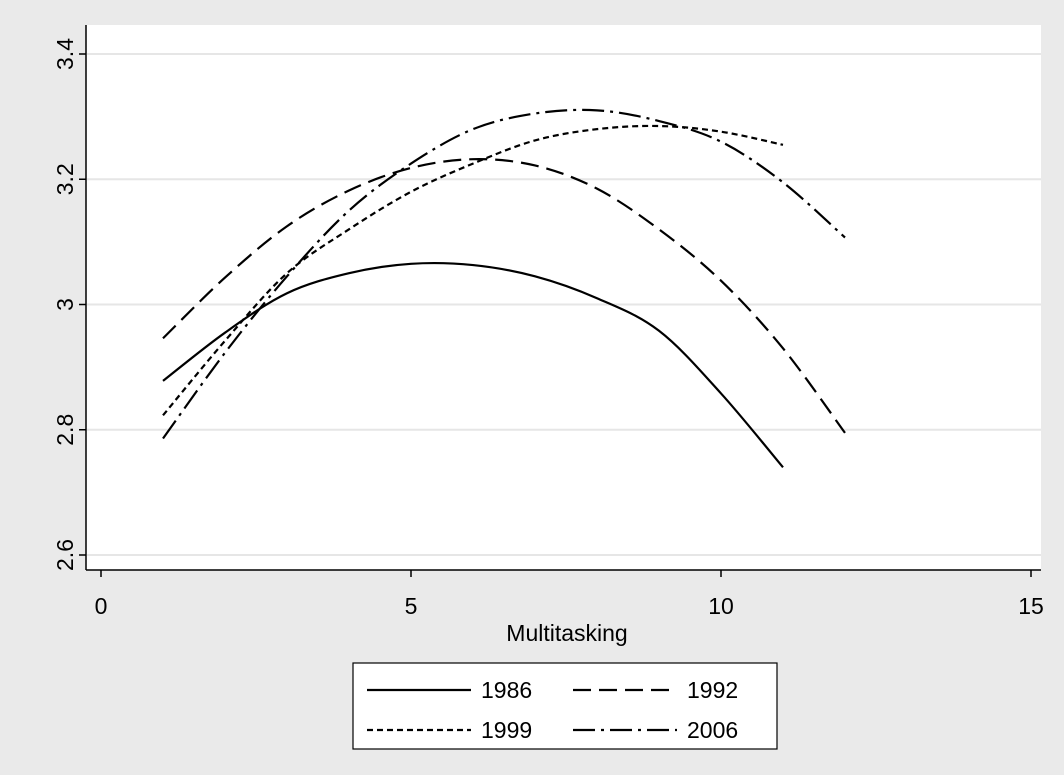 The width and height of the screenshot is (1064, 775). I want to click on legend-box, so click(565, 706).